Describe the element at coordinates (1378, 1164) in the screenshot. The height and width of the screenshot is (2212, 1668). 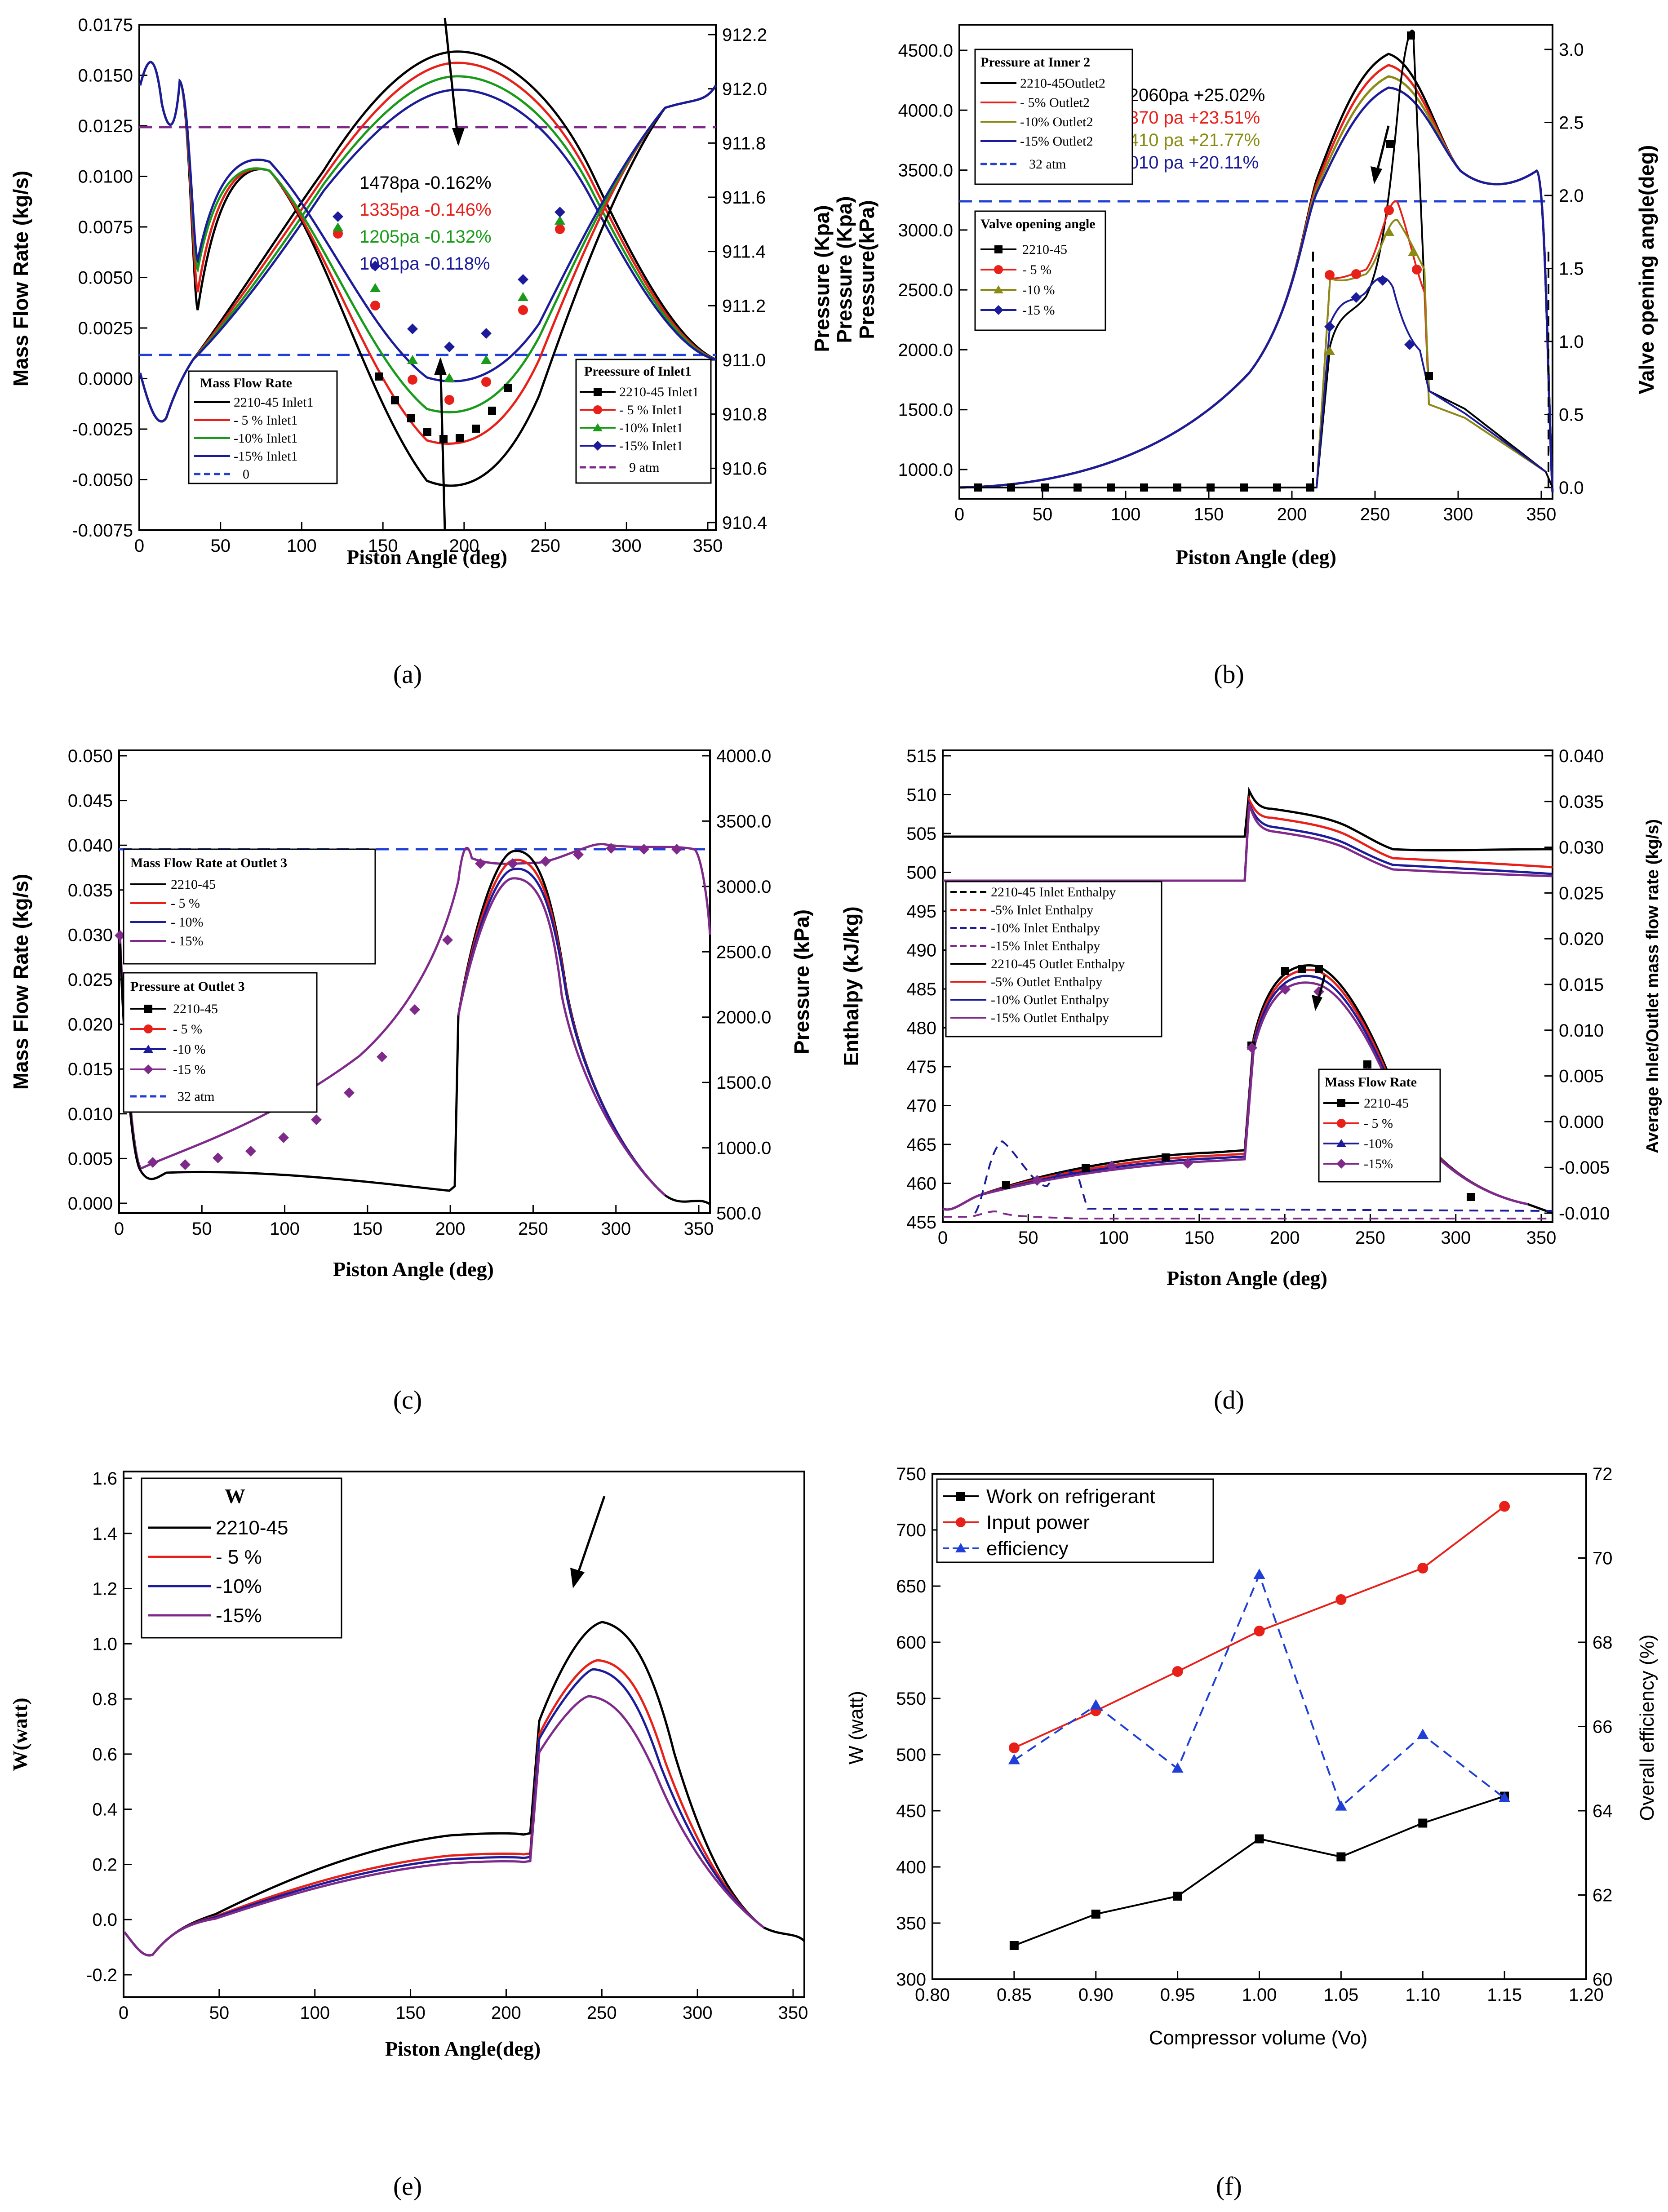
I see `d-legend-flow-4: -15%` at that location.